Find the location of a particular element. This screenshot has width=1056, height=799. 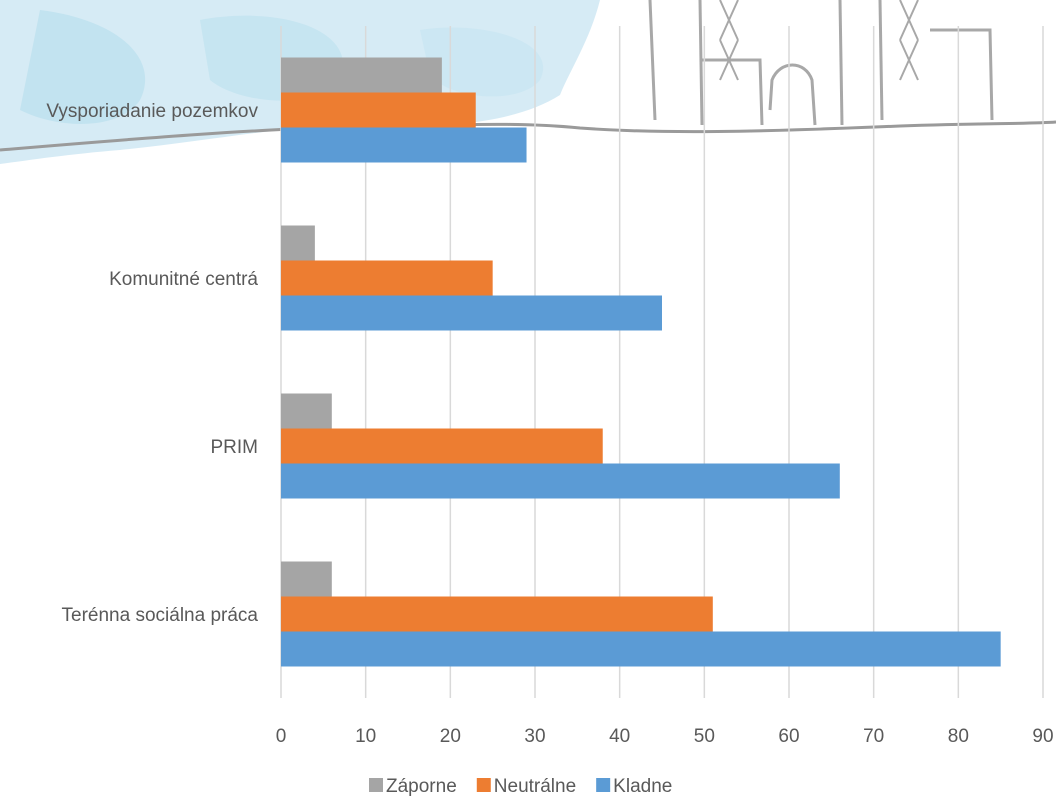

legend: Záporne Neutrálne Kladne is located at coordinates (520, 786).